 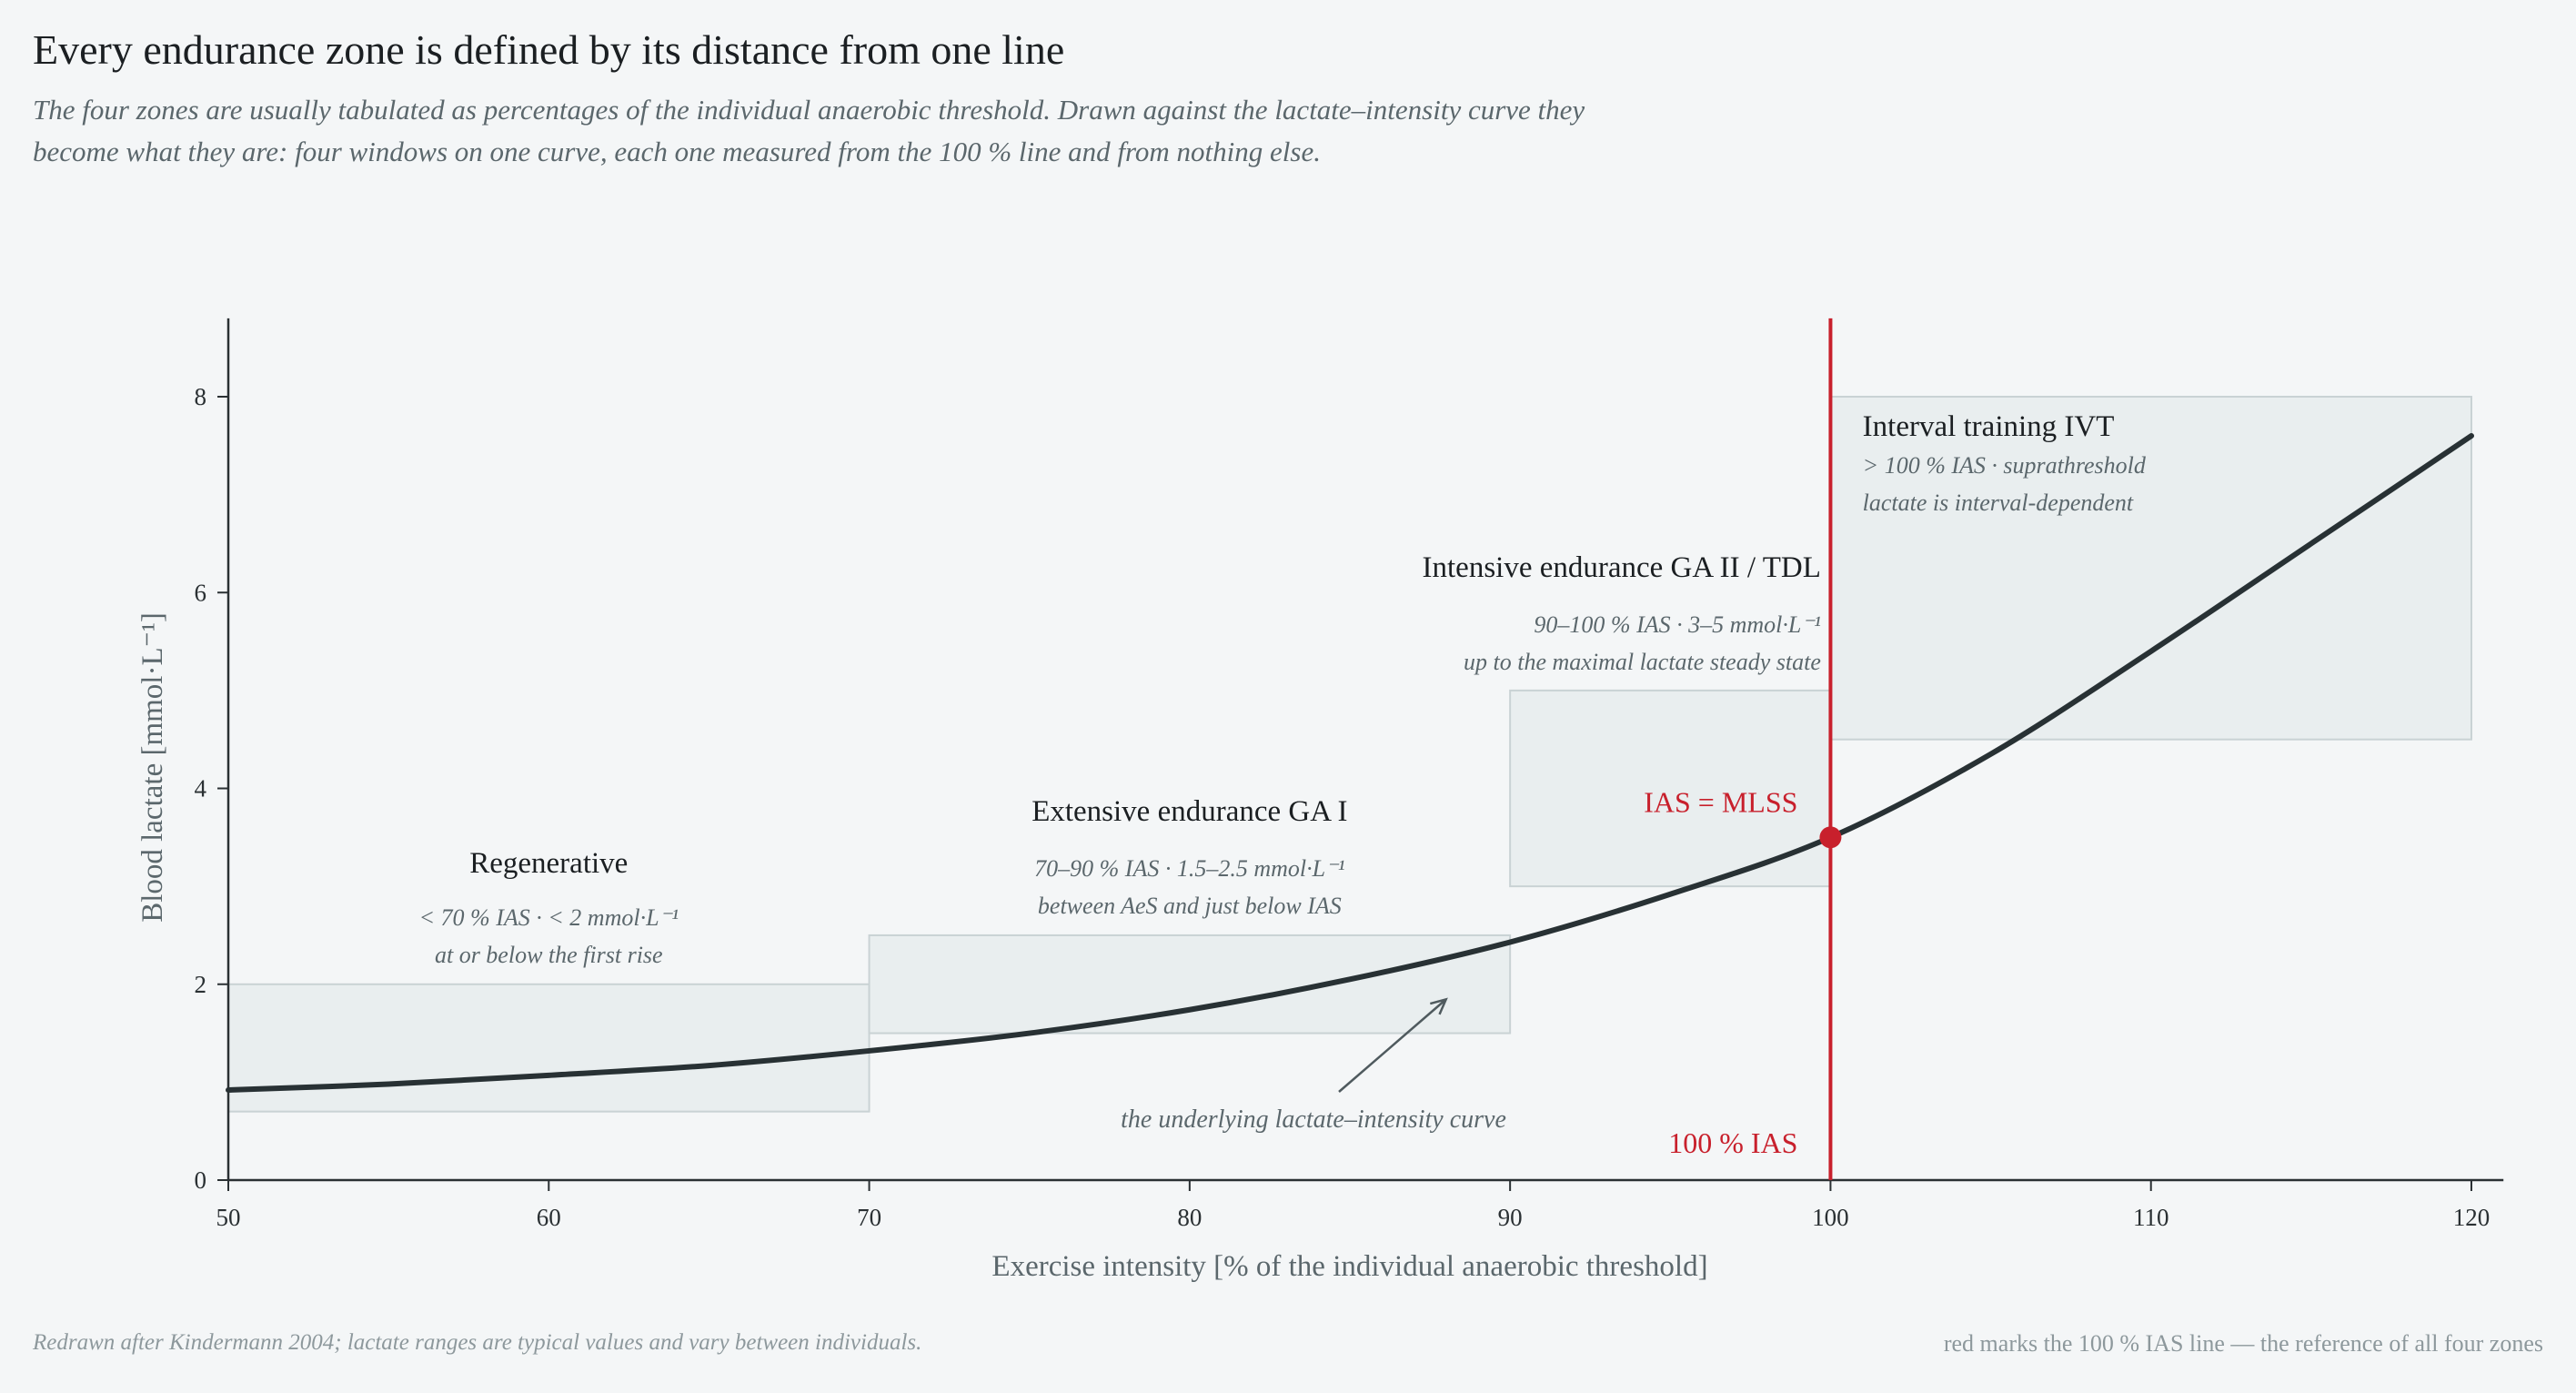 I want to click on zone-title-3: Intensive endurance GA II / TDL, so click(x=1622, y=567).